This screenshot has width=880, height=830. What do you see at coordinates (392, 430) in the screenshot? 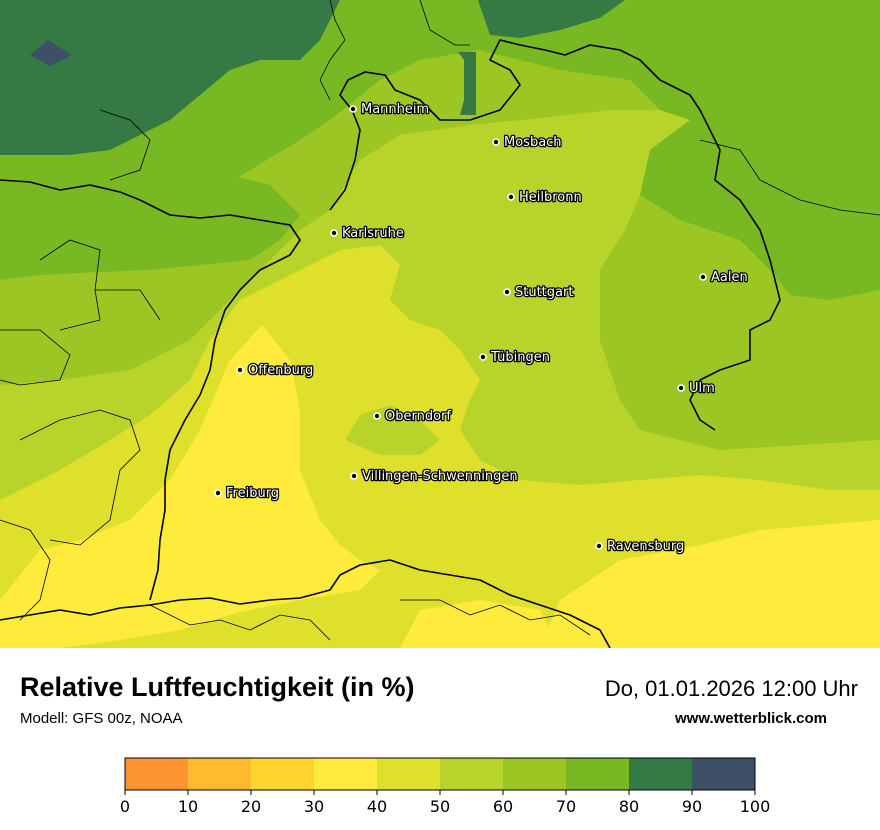
I see `band-50-60-dip` at bounding box center [392, 430].